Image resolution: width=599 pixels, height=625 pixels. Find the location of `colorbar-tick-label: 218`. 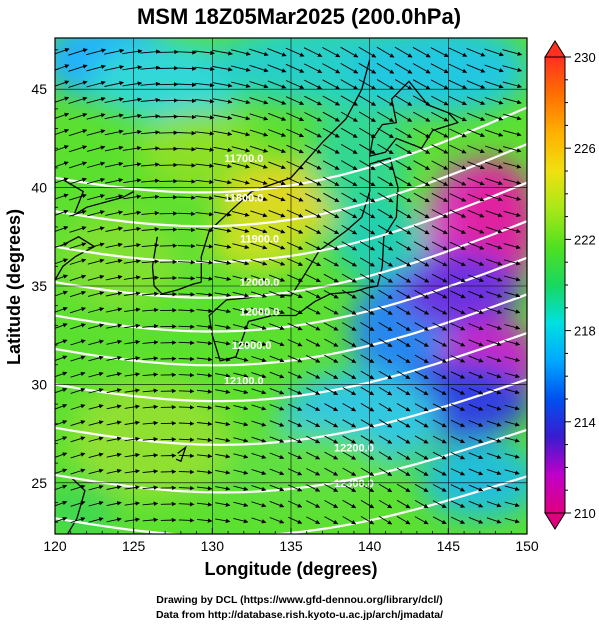

colorbar-tick-label: 218 is located at coordinates (585, 331).